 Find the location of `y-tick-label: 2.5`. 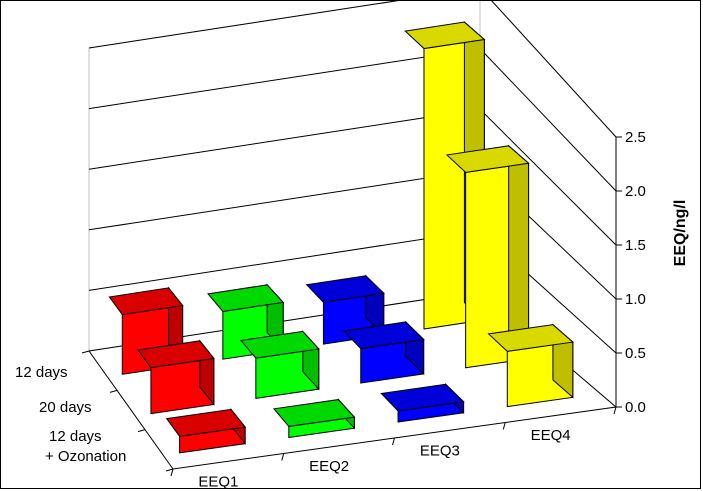

y-tick-label: 2.5 is located at coordinates (635, 137).